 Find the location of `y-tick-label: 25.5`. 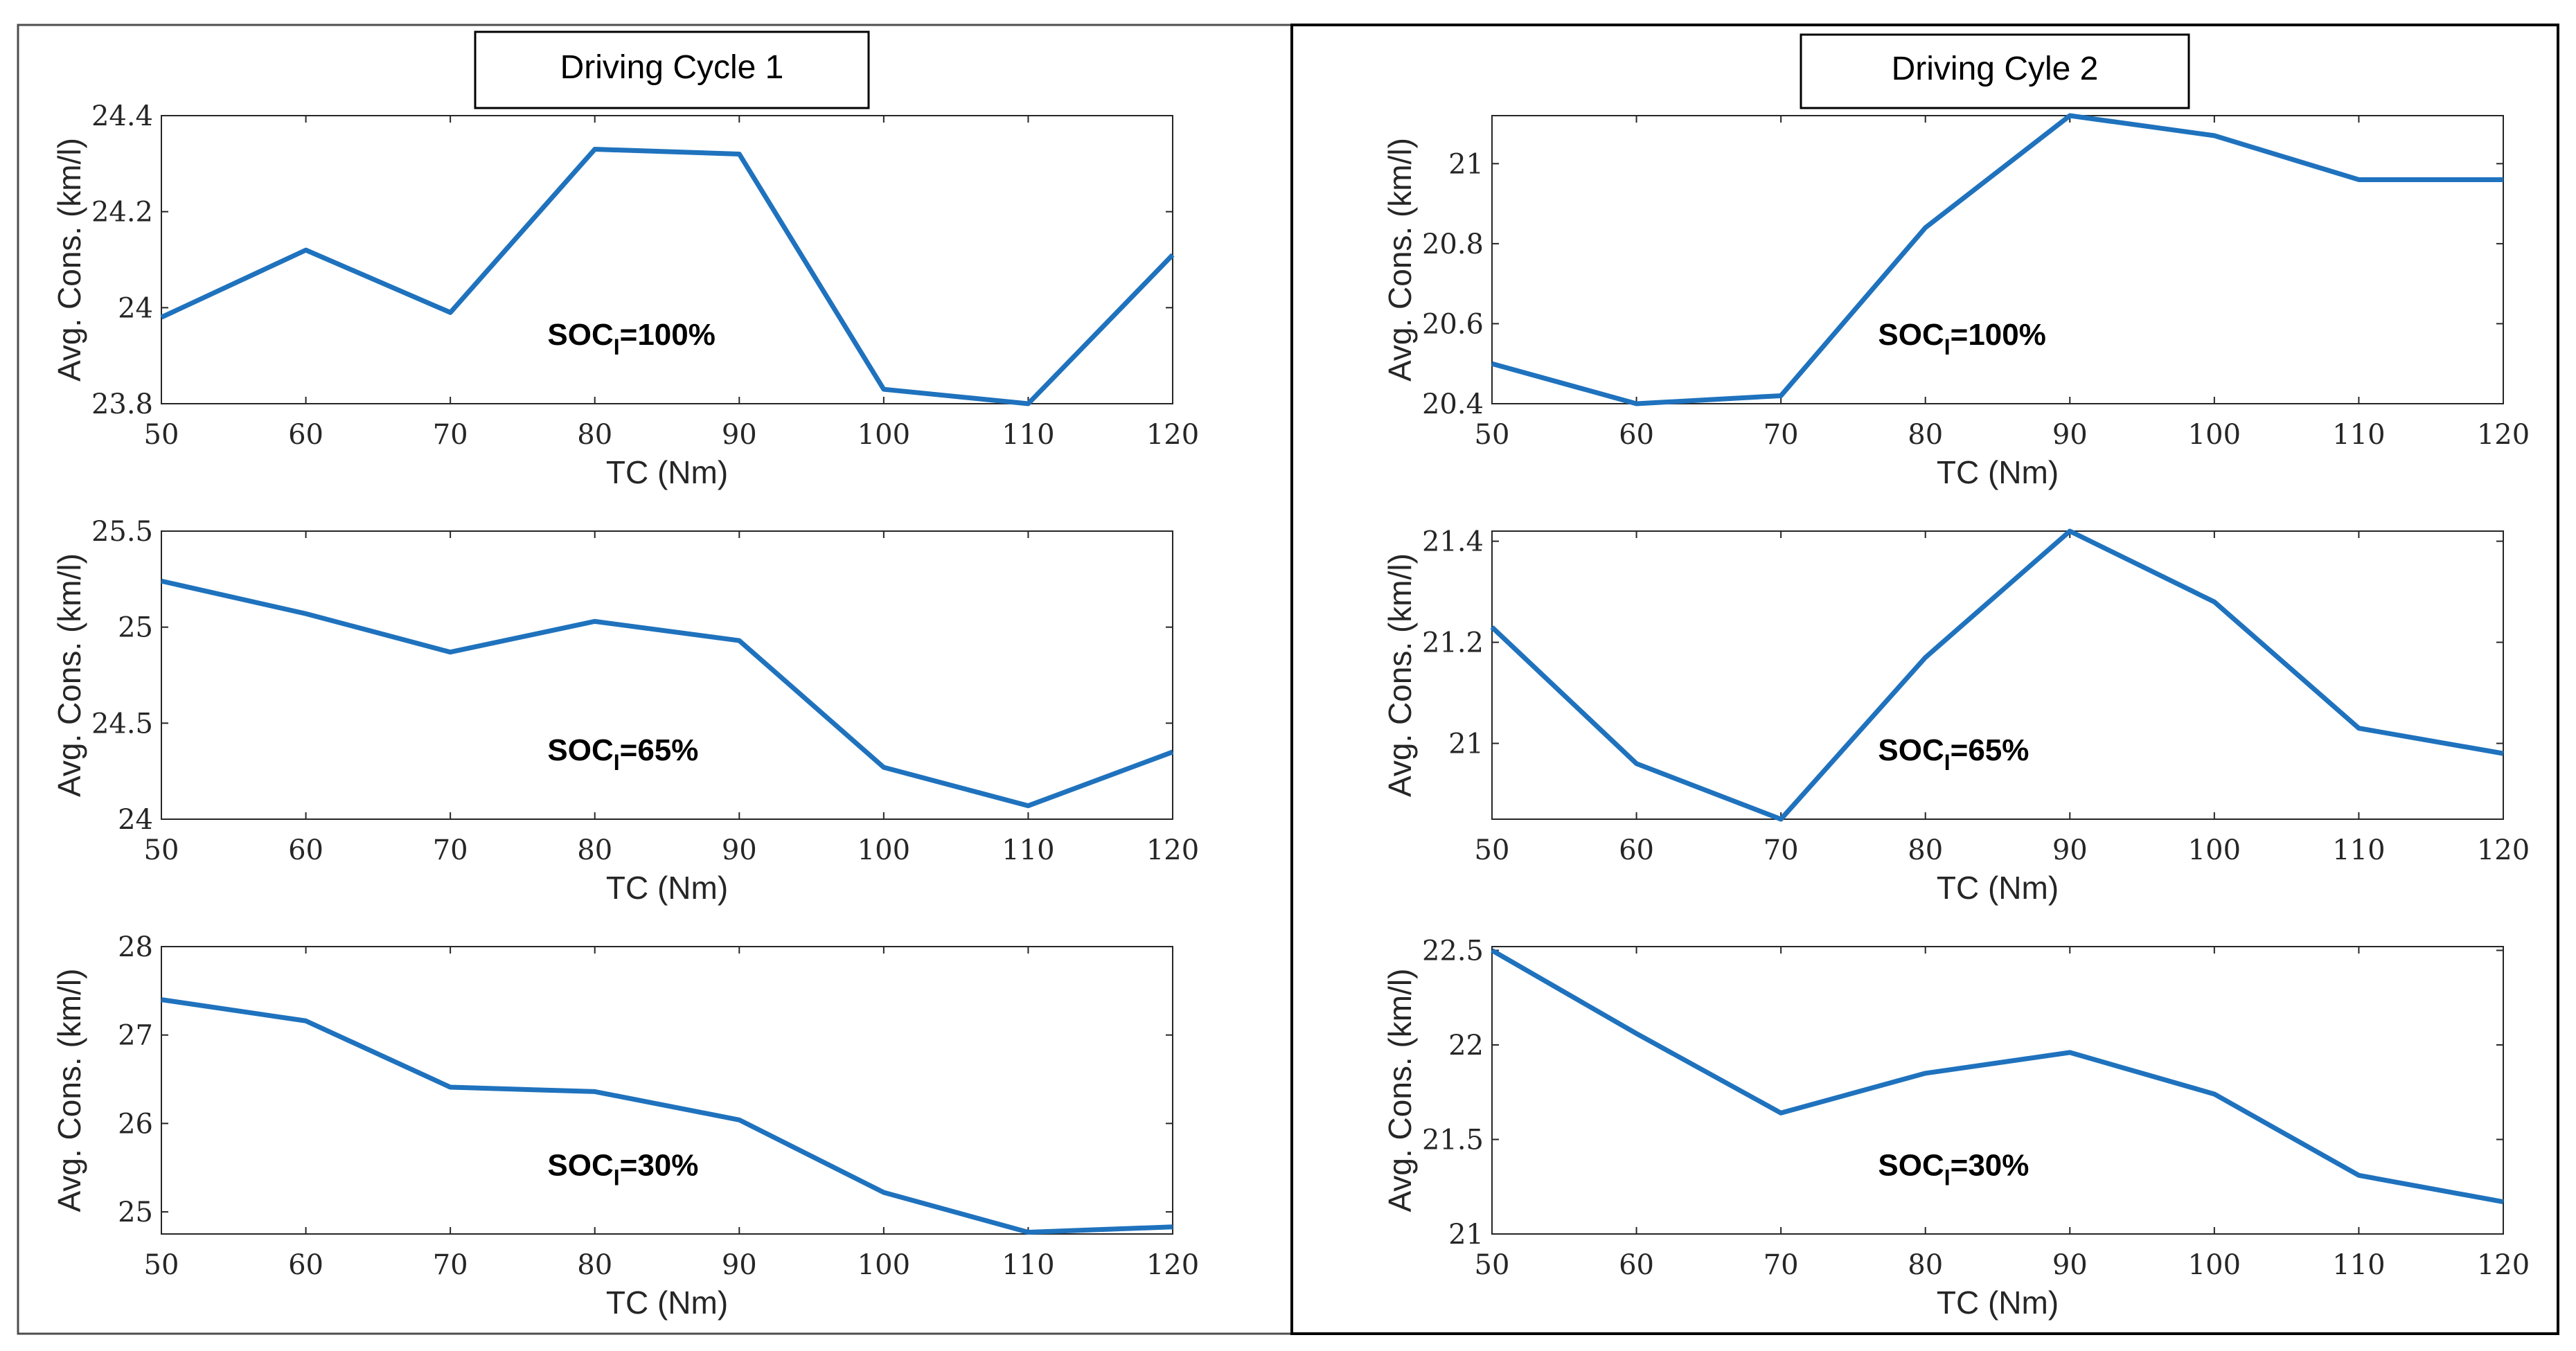

y-tick-label: 25.5 is located at coordinates (122, 532).